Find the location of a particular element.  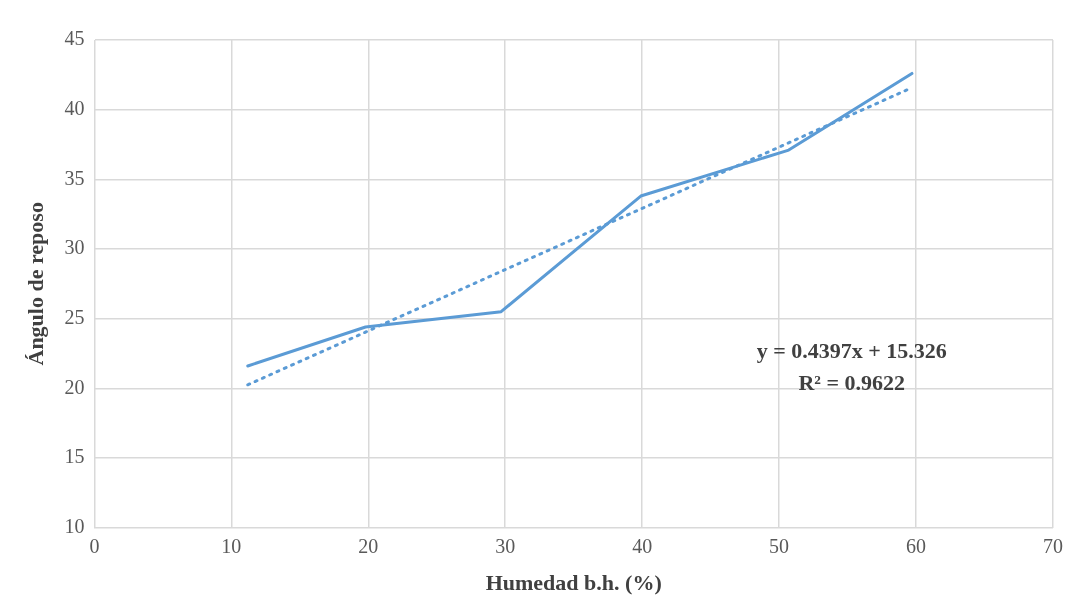

x-tick-label: 60 is located at coordinates (916, 545).